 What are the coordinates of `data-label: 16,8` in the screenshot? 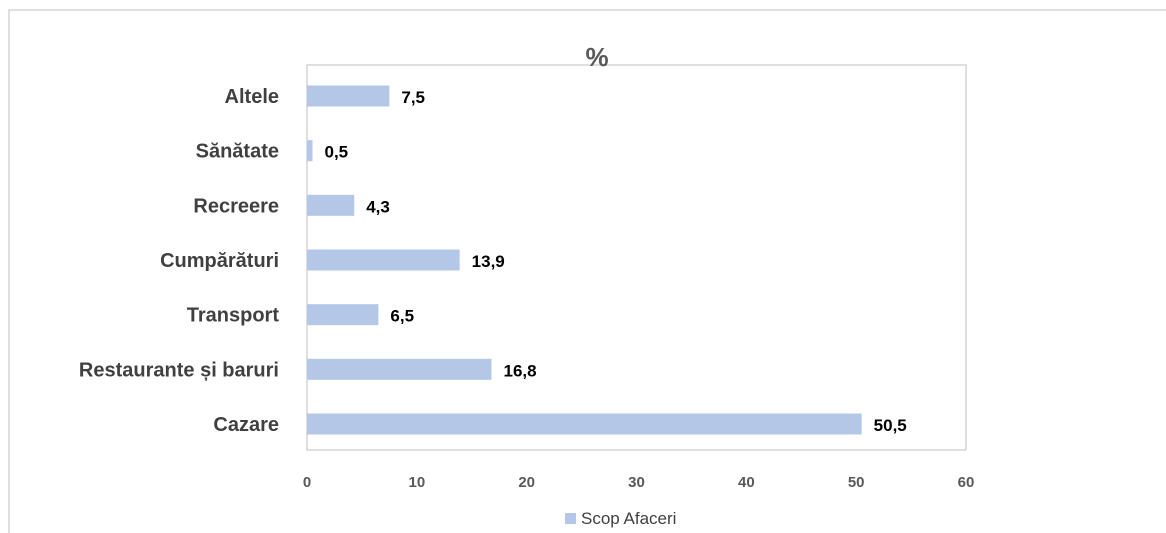 It's located at (520, 370).